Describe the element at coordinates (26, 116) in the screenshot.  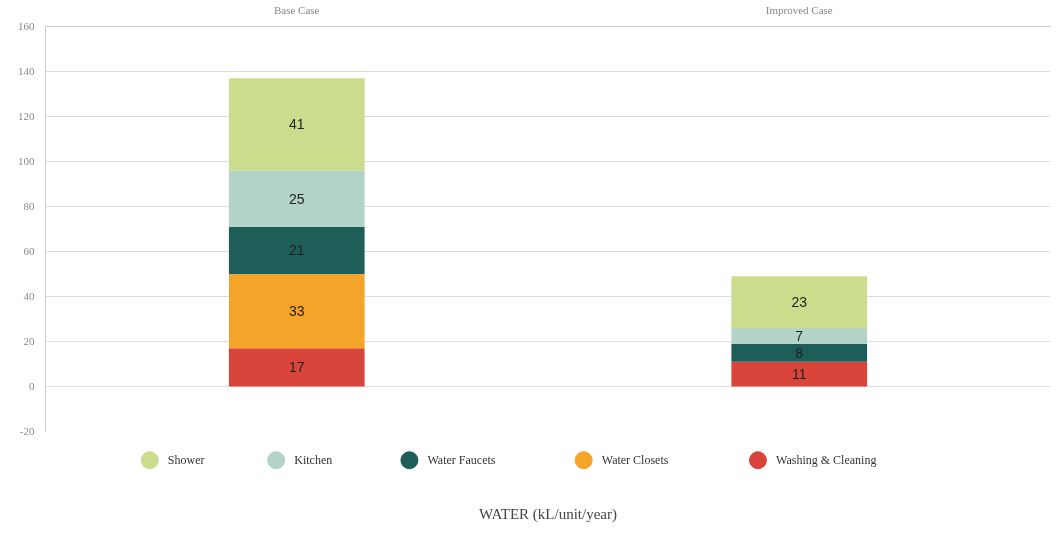
I see `y-tick-label: 120` at that location.